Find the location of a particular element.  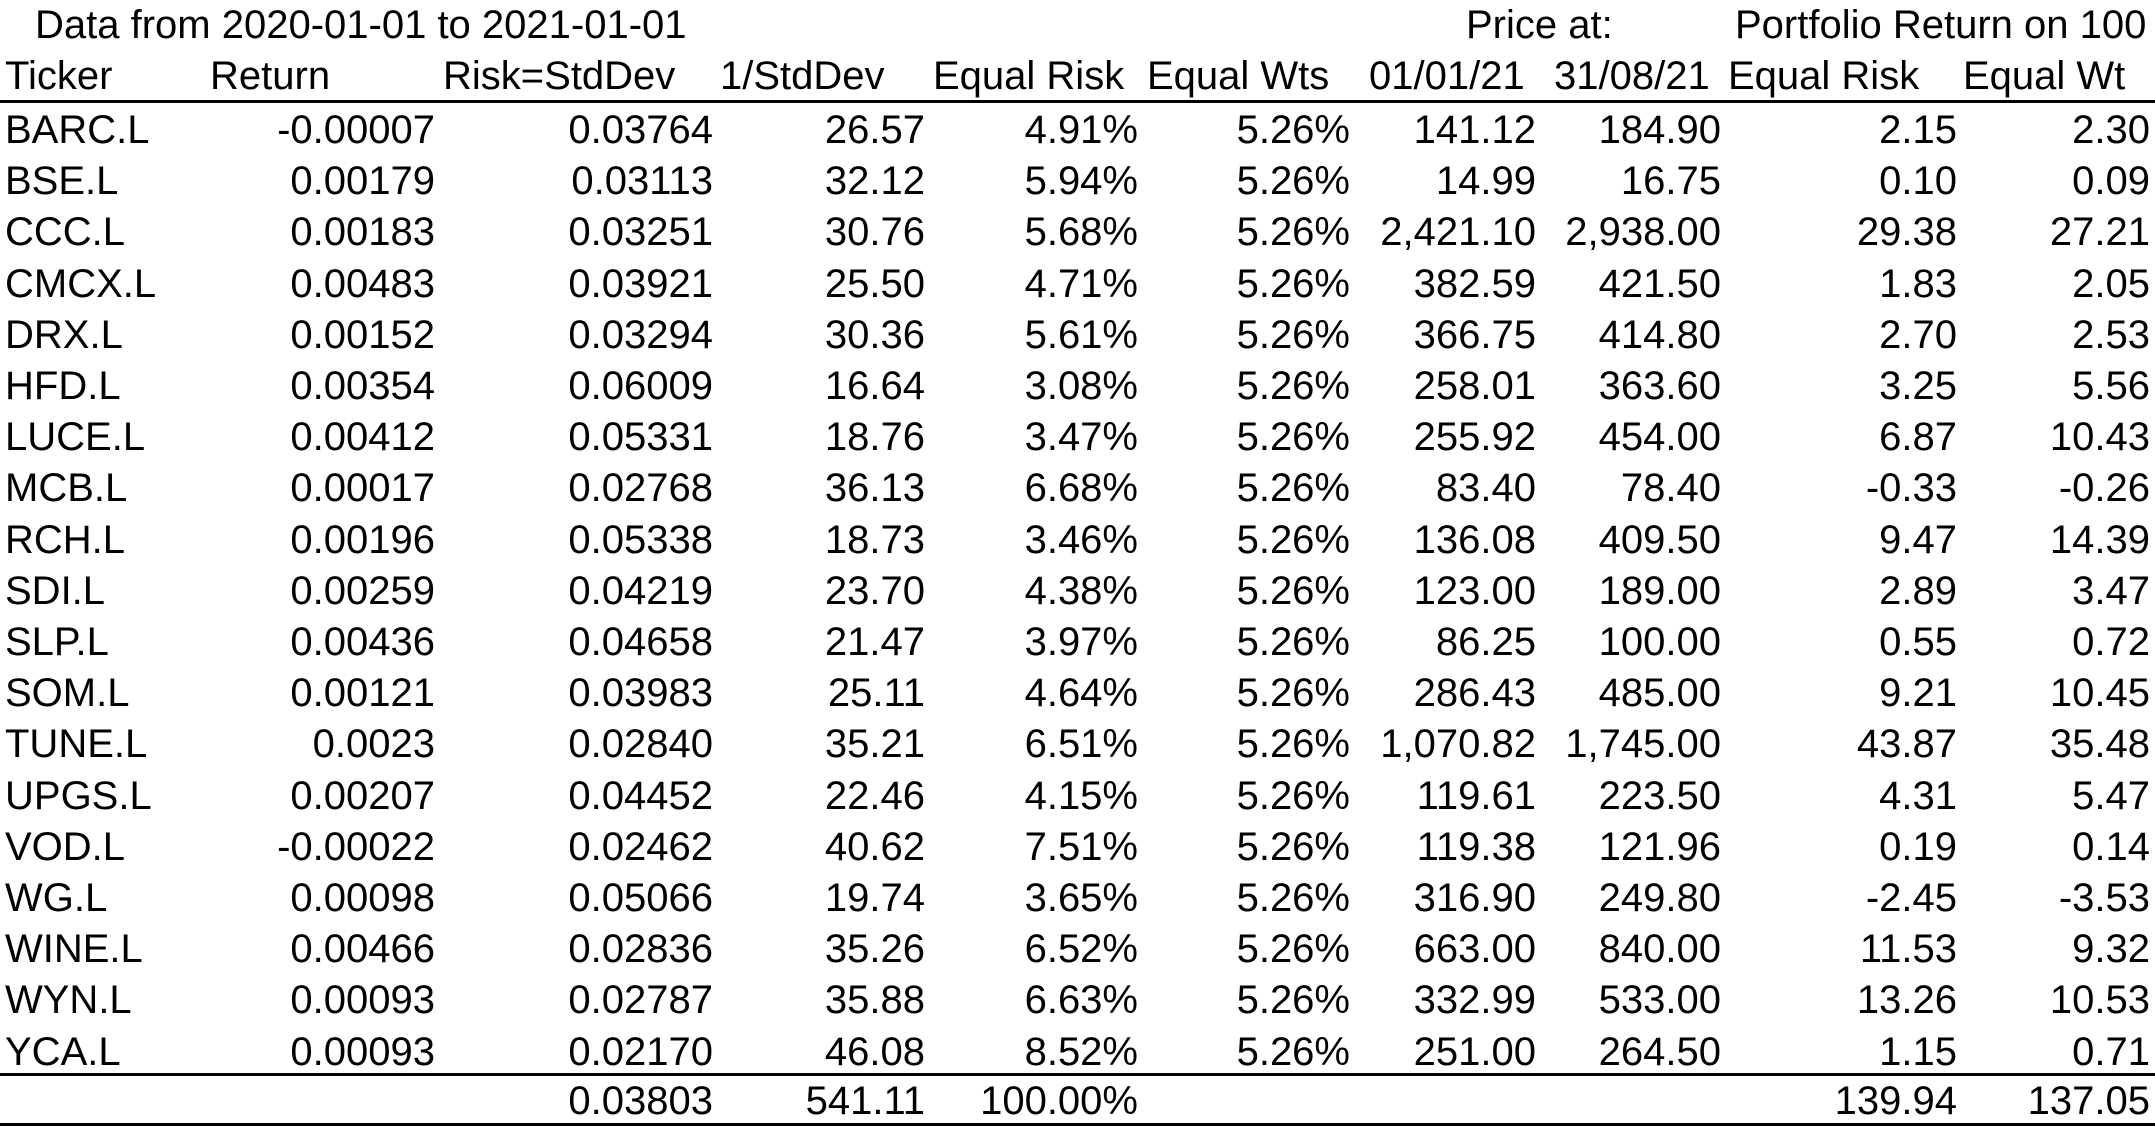

cell-return-equal-wt: 0.14 is located at coordinates (2111, 846).